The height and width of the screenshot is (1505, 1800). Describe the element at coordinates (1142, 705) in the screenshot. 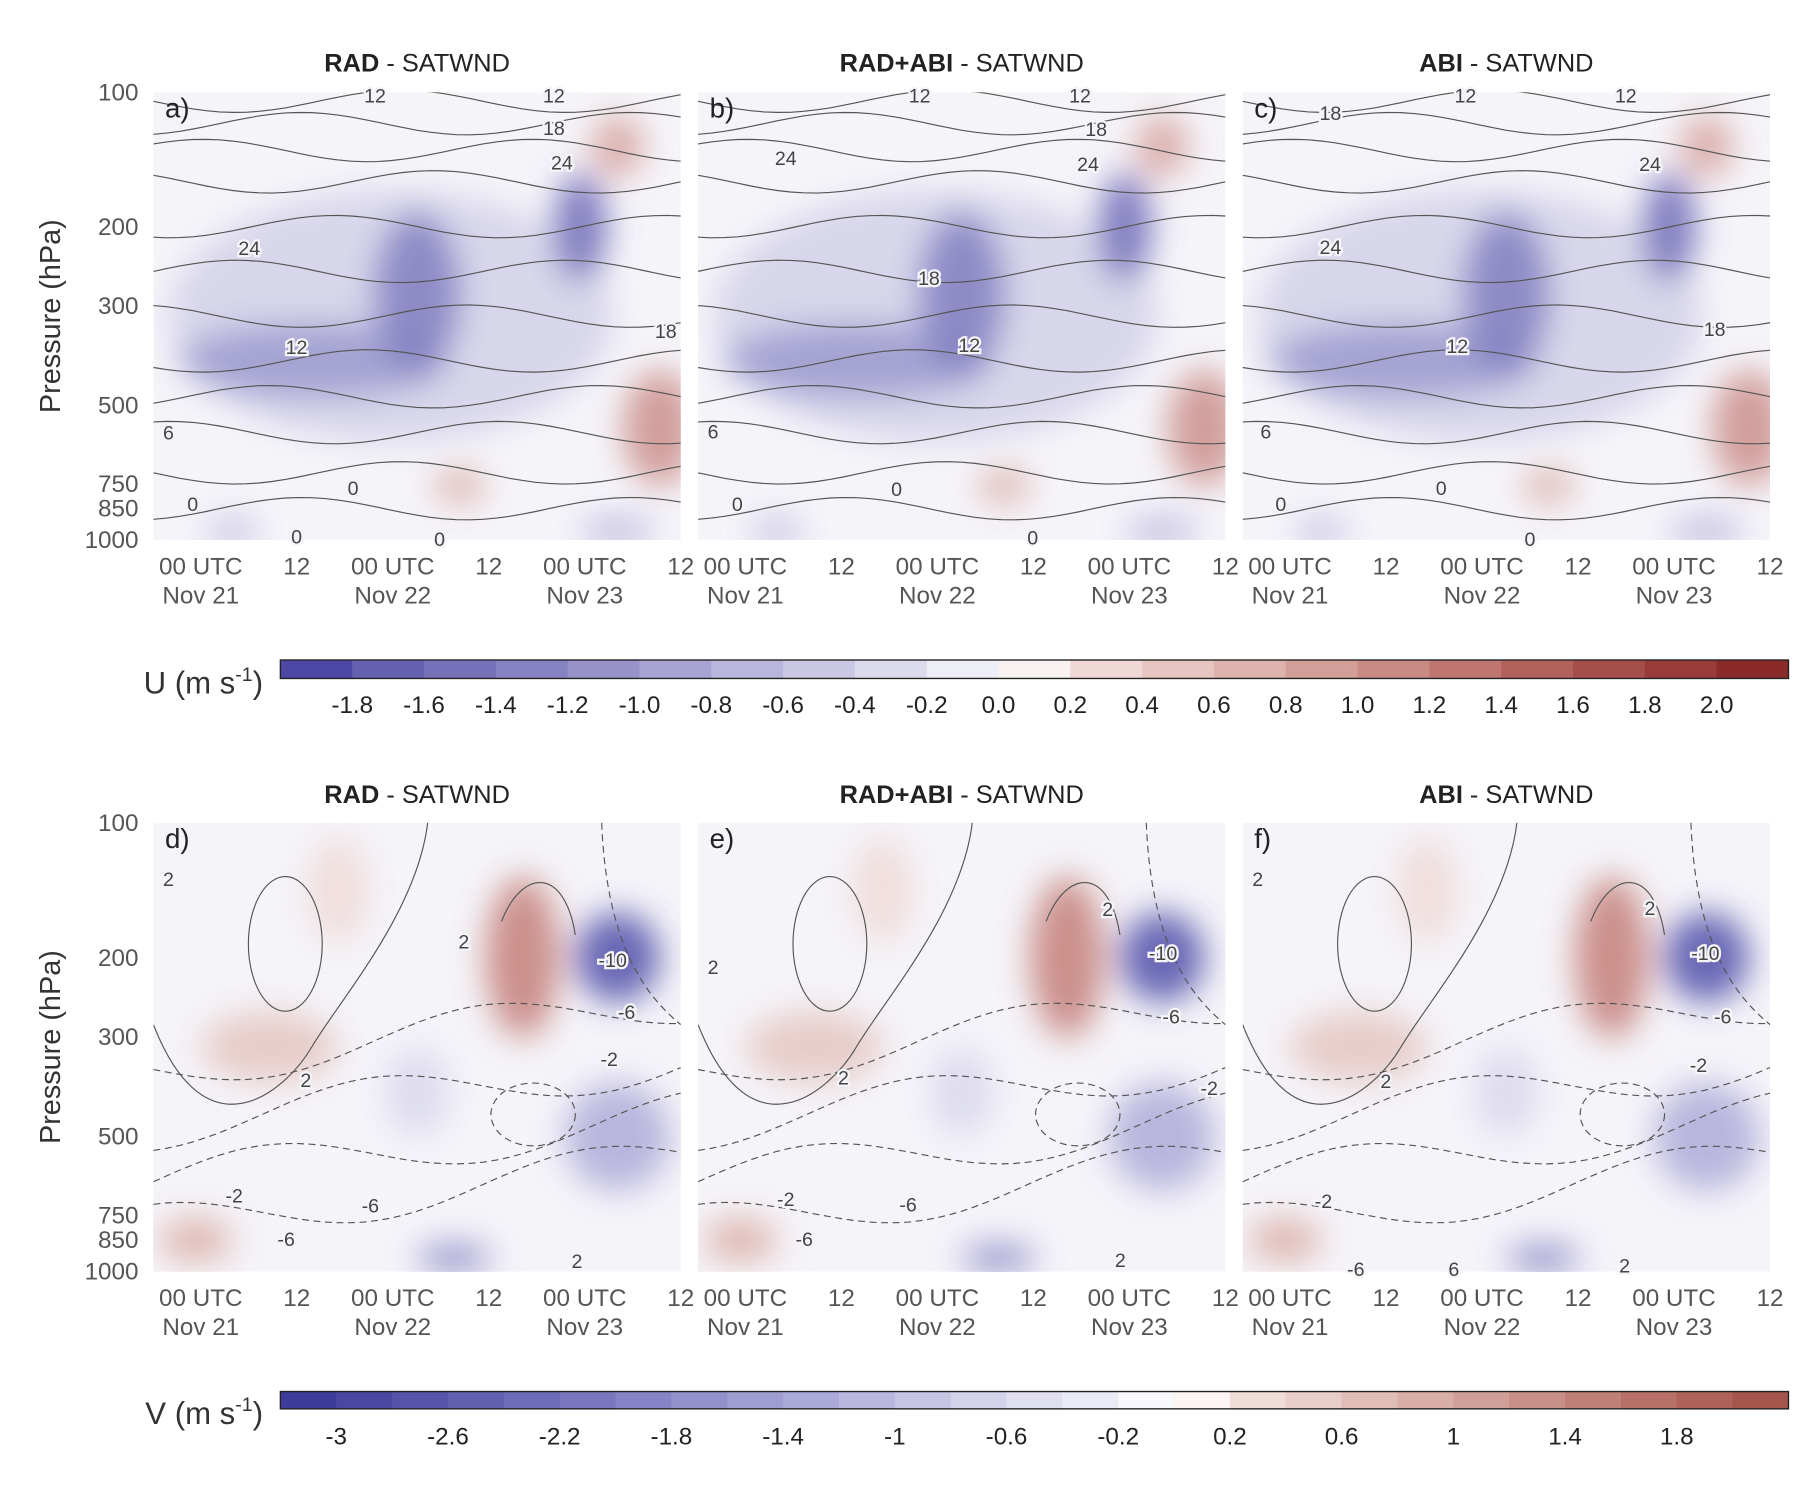

I see `colorbar-tick-label: 0.4` at that location.